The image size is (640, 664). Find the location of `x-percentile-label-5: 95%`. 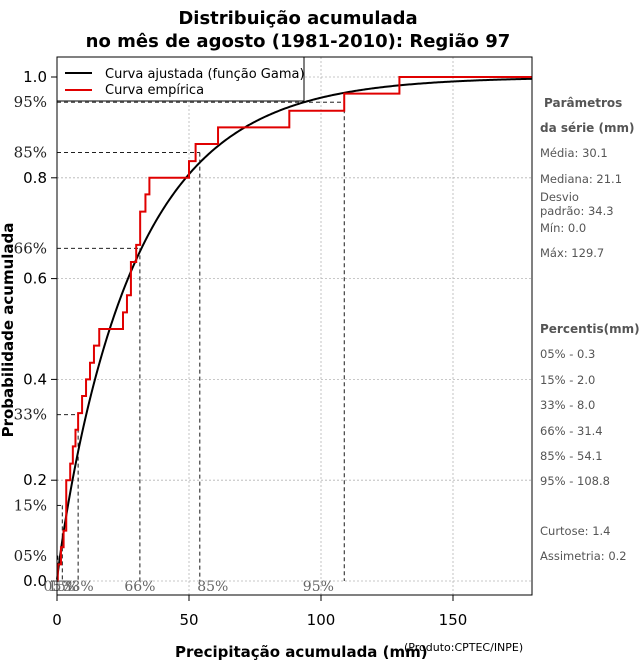

x-percentile-label-5: 95% is located at coordinates (318, 587).